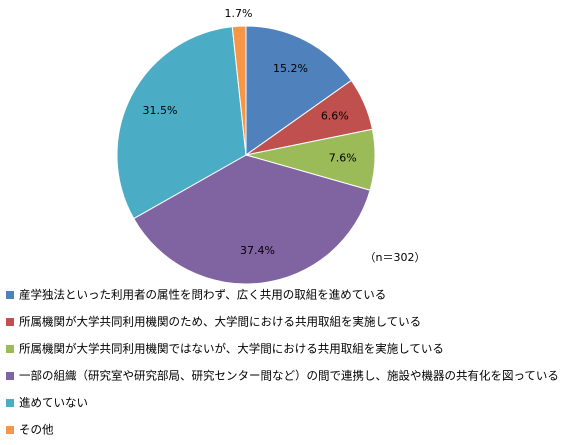 The image size is (565, 445). What do you see at coordinates (238, 13) in the screenshot?
I see `data-label: 1.7%` at bounding box center [238, 13].